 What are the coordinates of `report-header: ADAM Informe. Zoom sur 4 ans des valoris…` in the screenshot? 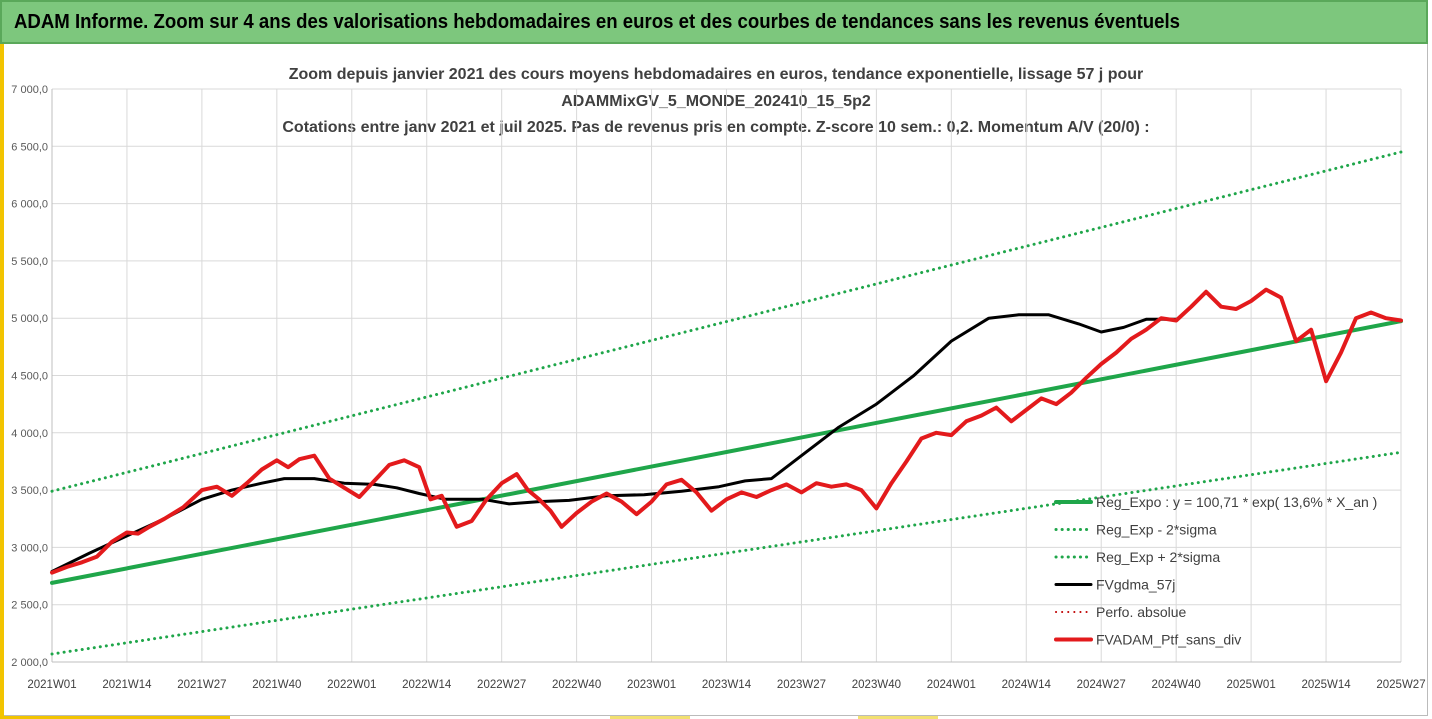 It's located at (714, 22).